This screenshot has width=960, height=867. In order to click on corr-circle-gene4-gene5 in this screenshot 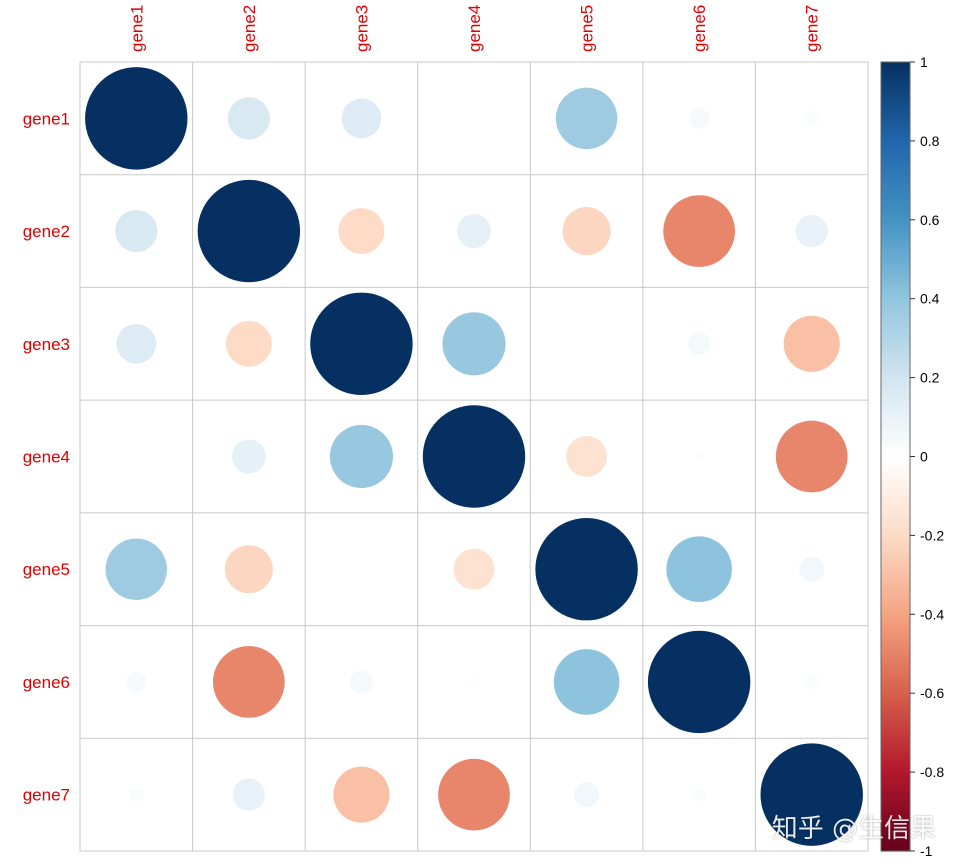, I will do `click(587, 456)`.